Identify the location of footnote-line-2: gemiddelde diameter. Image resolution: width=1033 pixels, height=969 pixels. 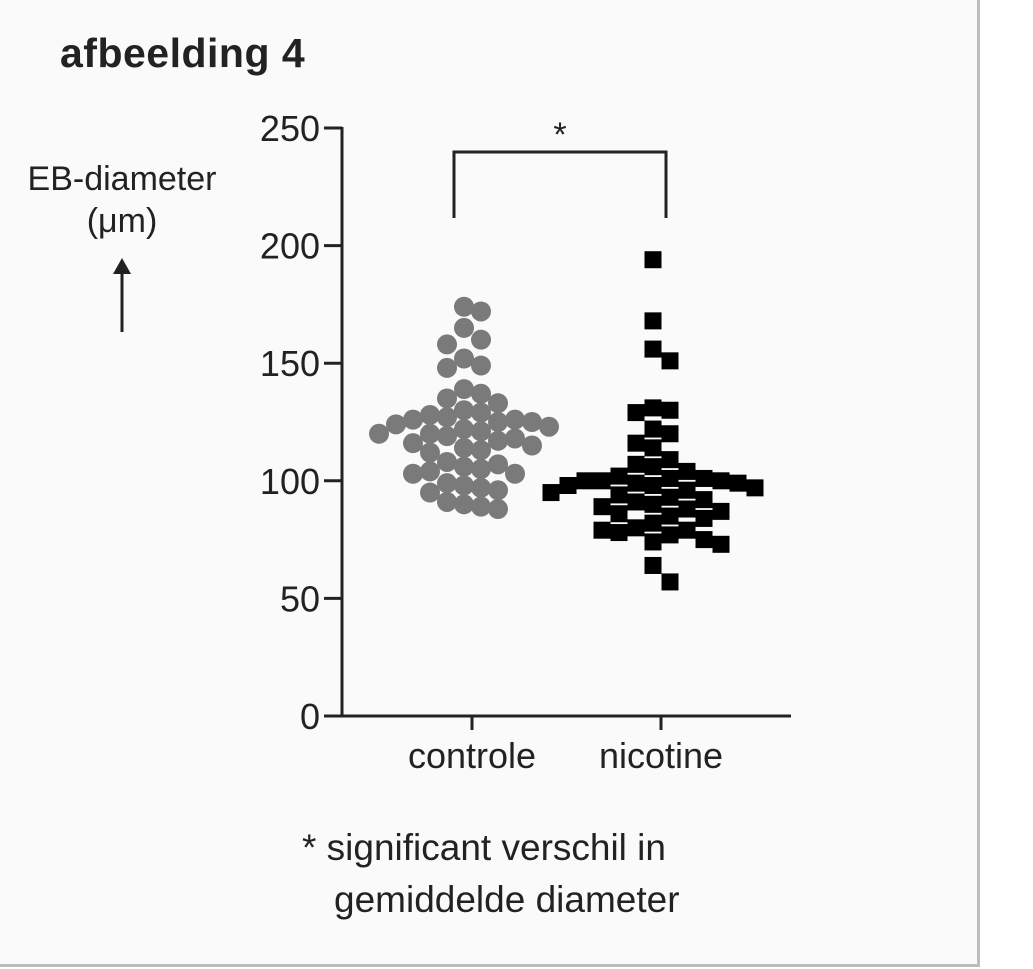
(507, 899).